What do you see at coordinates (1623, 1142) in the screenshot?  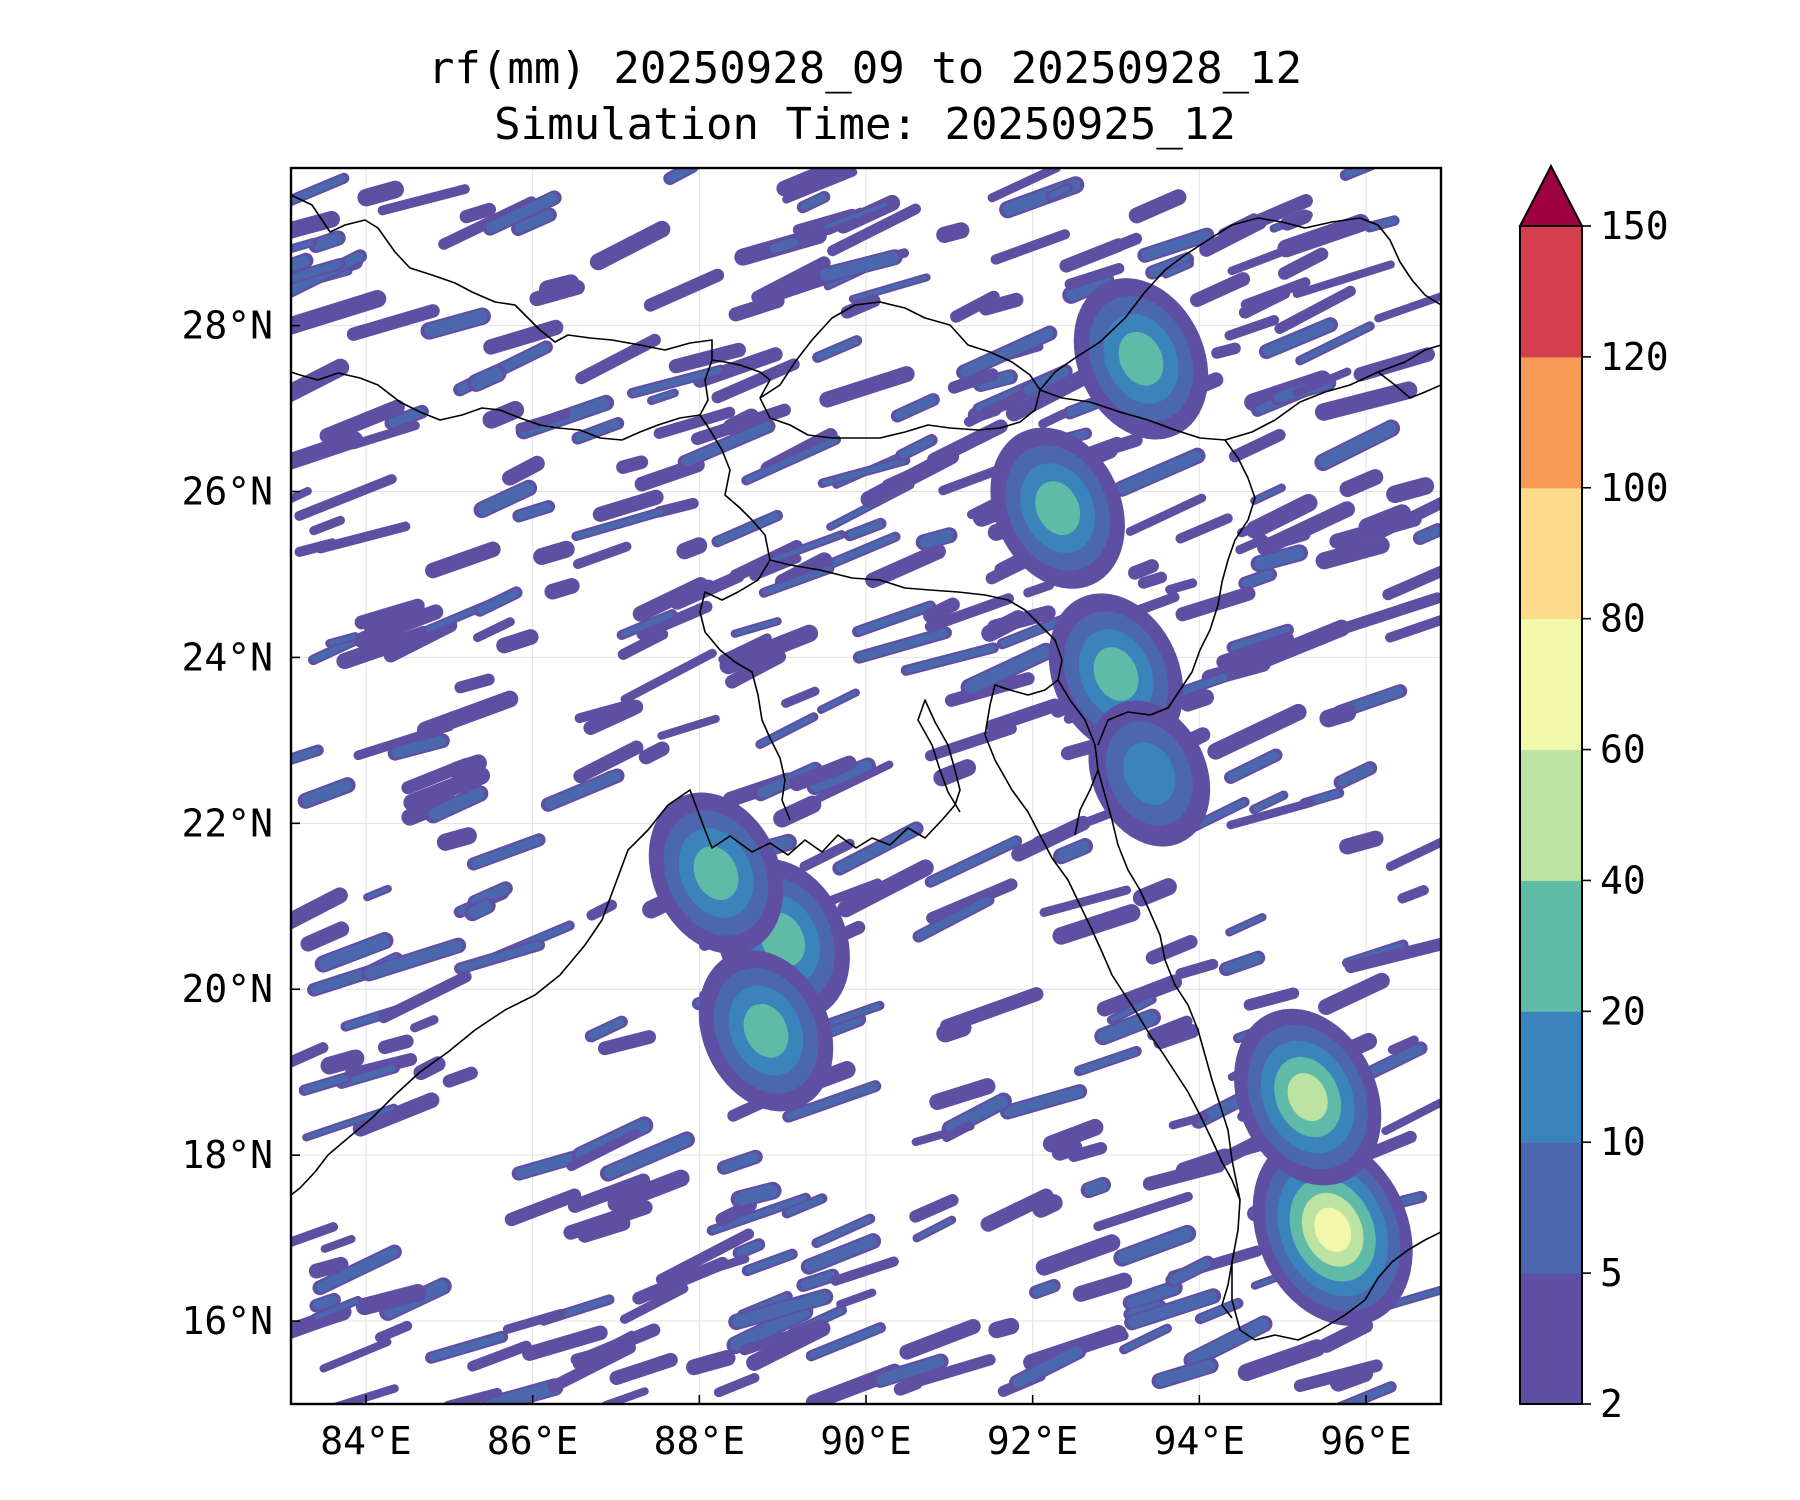 I see `colorbar-label-2: 10` at bounding box center [1623, 1142].